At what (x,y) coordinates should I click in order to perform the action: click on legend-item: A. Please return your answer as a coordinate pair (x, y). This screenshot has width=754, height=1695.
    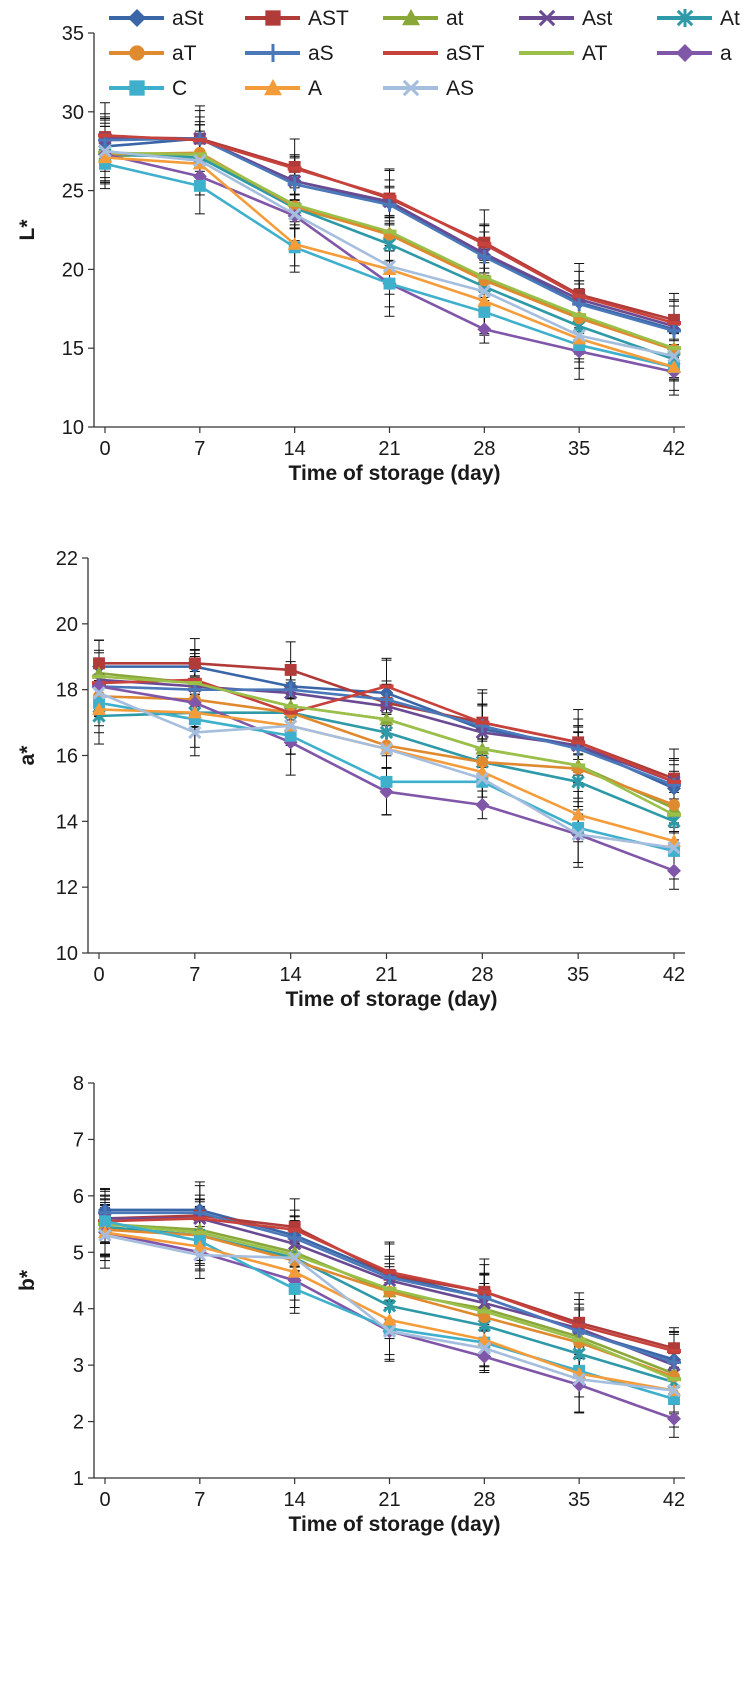
    Looking at the image, I should click on (283, 88).